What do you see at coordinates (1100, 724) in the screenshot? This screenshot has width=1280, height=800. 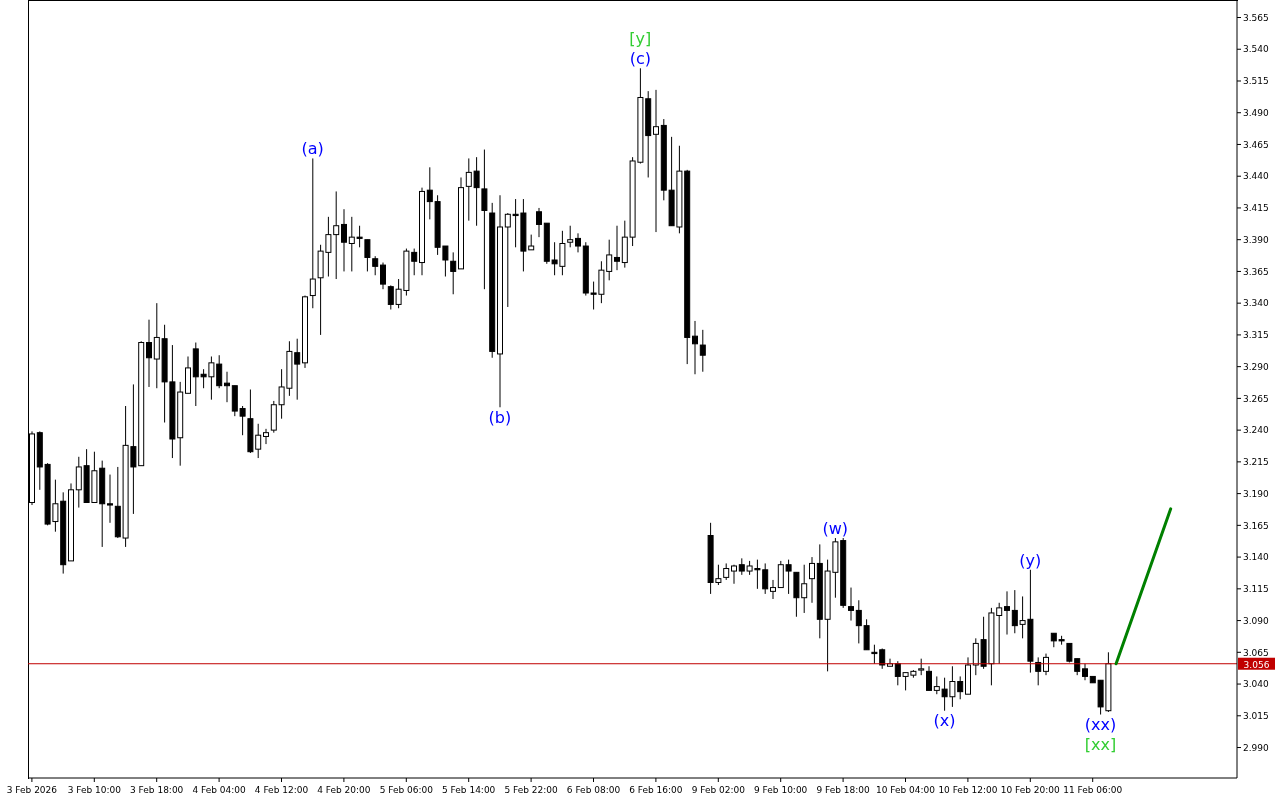 I see `annotation: (xx)` at bounding box center [1100, 724].